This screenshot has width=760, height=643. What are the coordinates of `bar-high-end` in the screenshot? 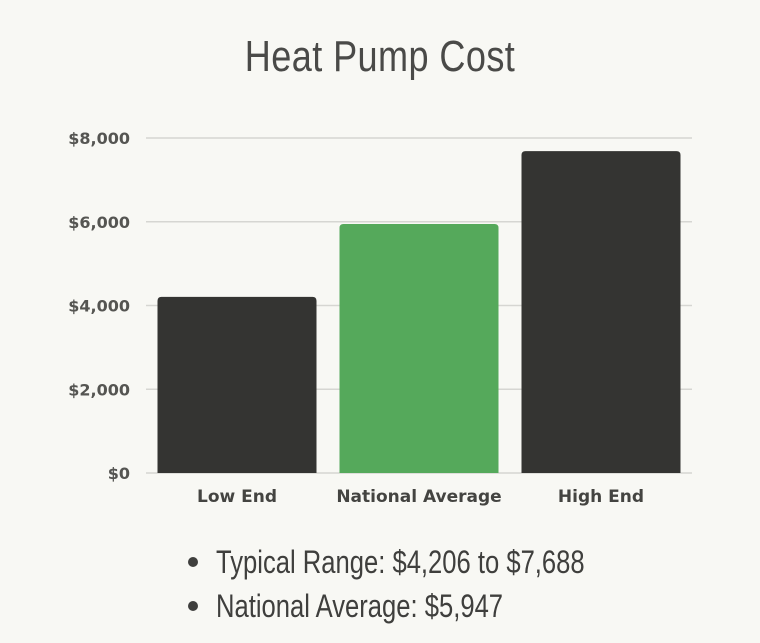 It's located at (601, 312).